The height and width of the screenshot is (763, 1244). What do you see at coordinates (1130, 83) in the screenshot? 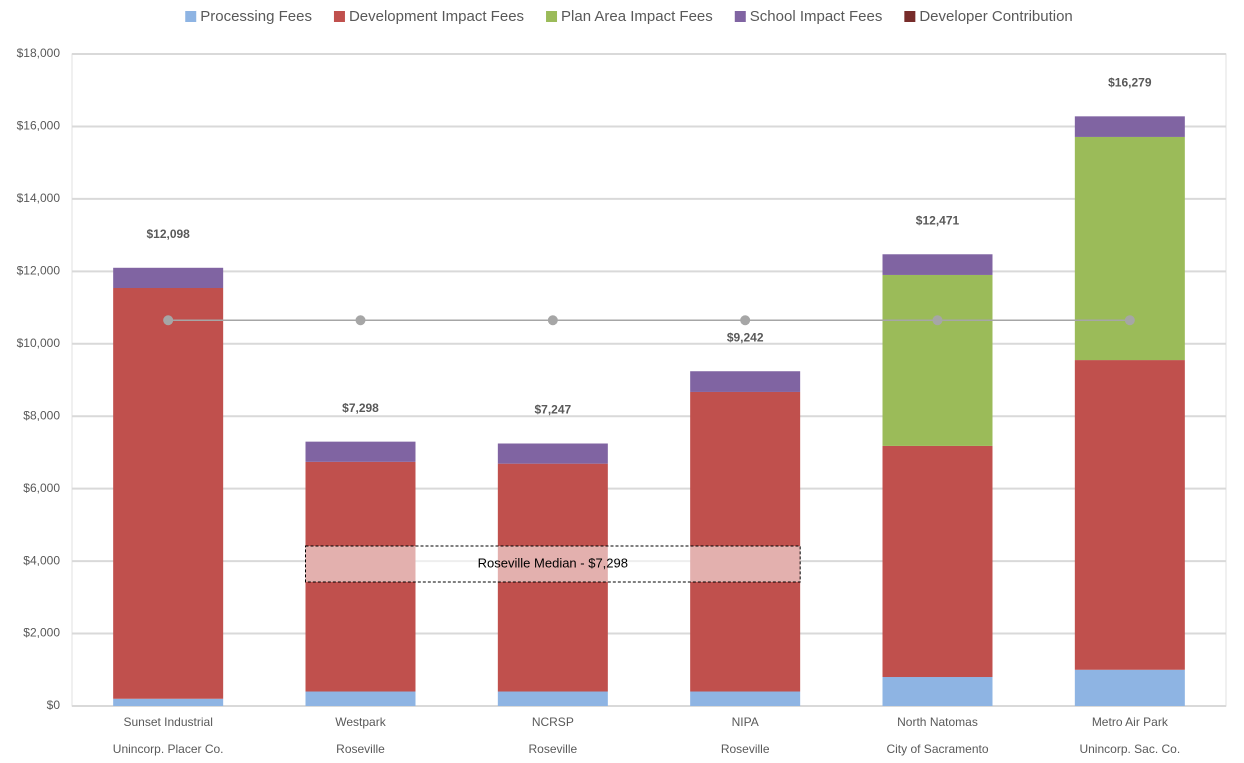
I see `total-label: $16,279` at bounding box center [1130, 83].